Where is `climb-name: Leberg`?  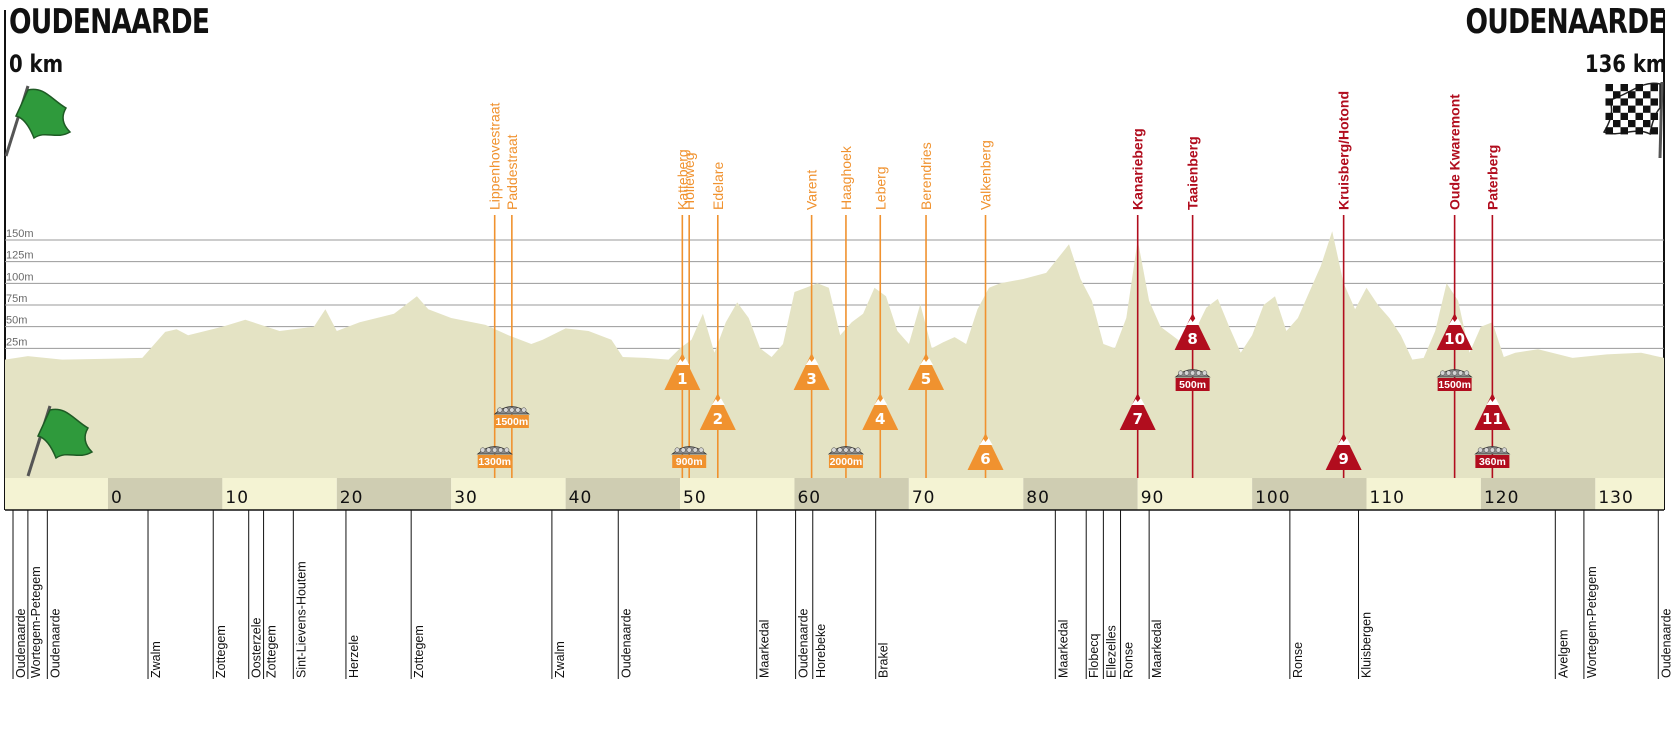
climb-name: Leberg is located at coordinates (880, 188).